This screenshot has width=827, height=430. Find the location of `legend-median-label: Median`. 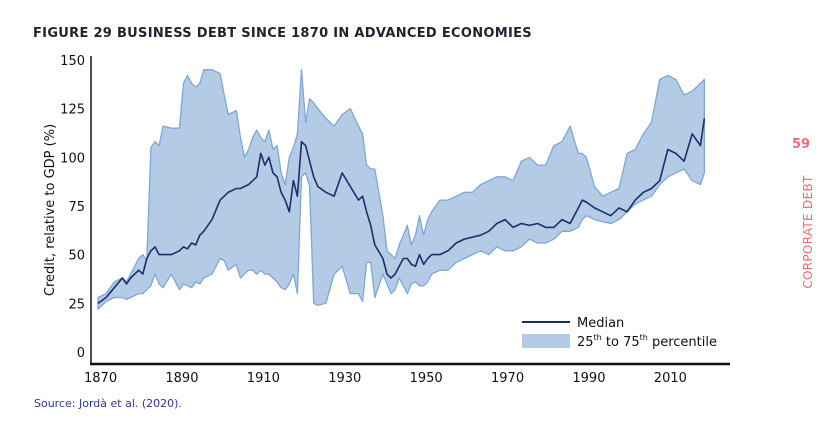

legend-median-label: Median is located at coordinates (600, 323).